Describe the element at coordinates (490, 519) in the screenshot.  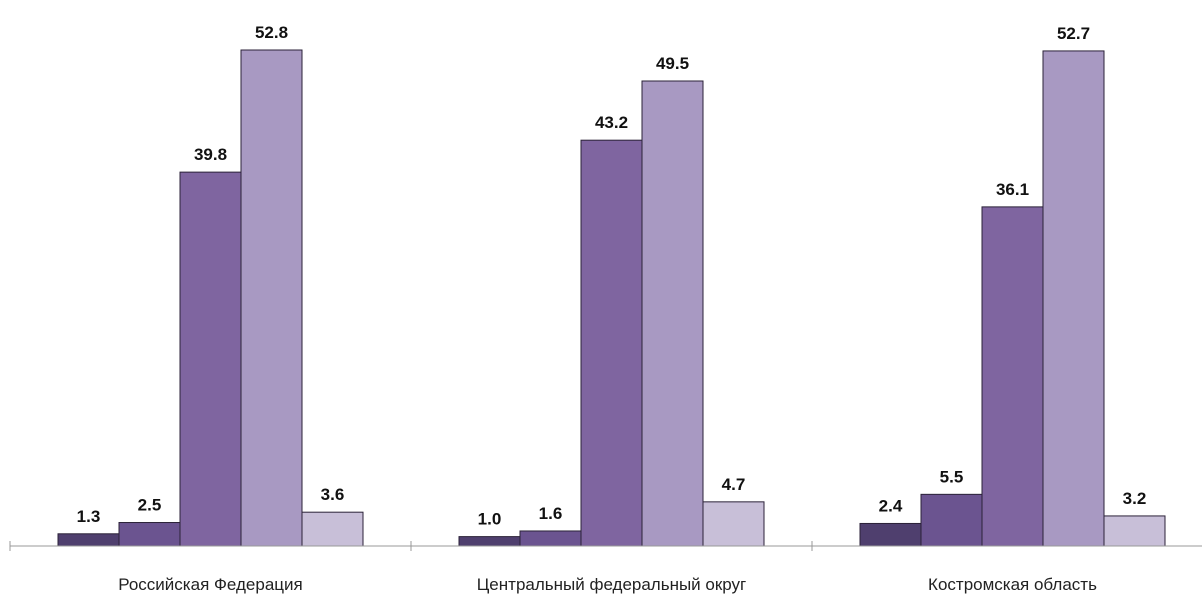
I see `data-label: 1.0` at that location.